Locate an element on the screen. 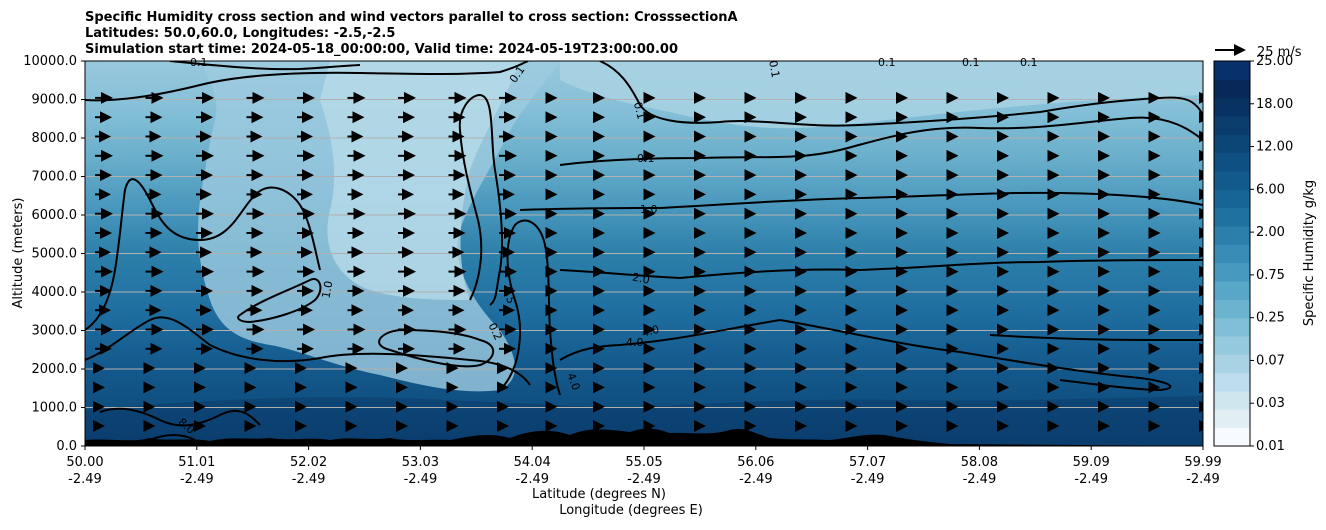 The image size is (1326, 530). contour-label: 2.0 is located at coordinates (641, 279).